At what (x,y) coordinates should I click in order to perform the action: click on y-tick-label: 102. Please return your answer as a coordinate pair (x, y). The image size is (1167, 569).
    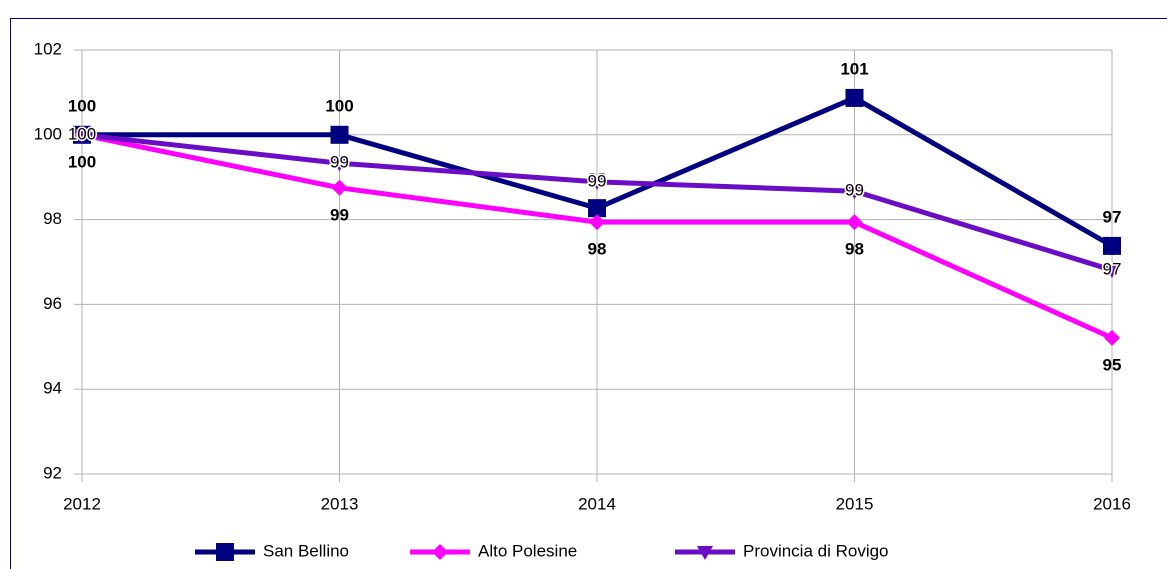
    Looking at the image, I should click on (48, 48).